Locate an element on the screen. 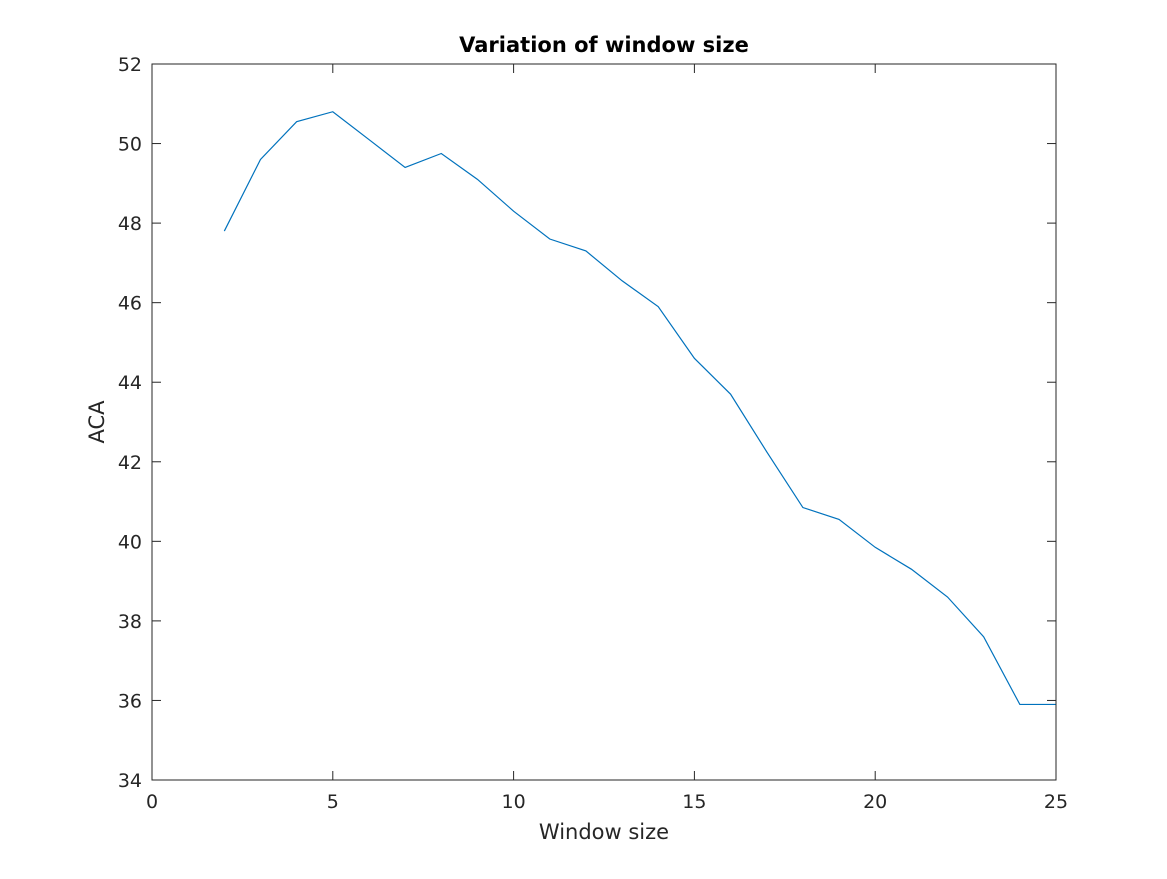  y-tick-label: 40 is located at coordinates (130, 542).